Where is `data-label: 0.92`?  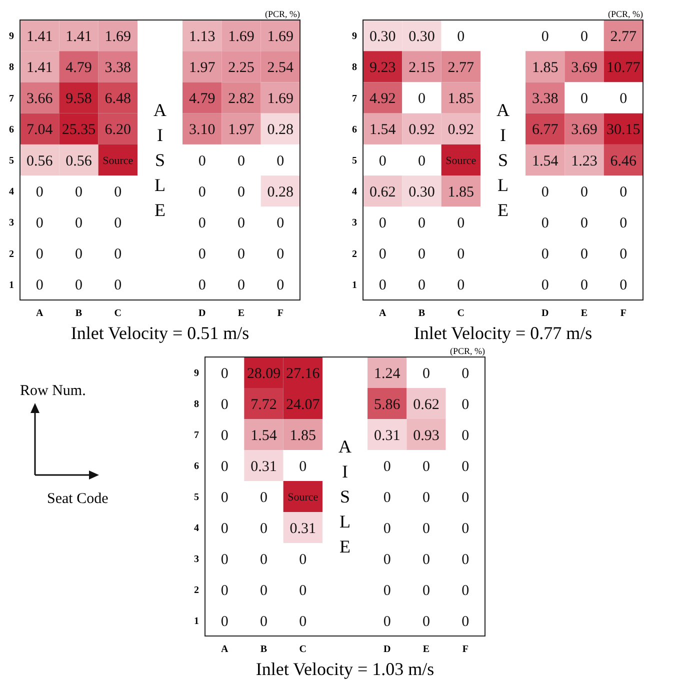
data-label: 0.92 is located at coordinates (461, 130).